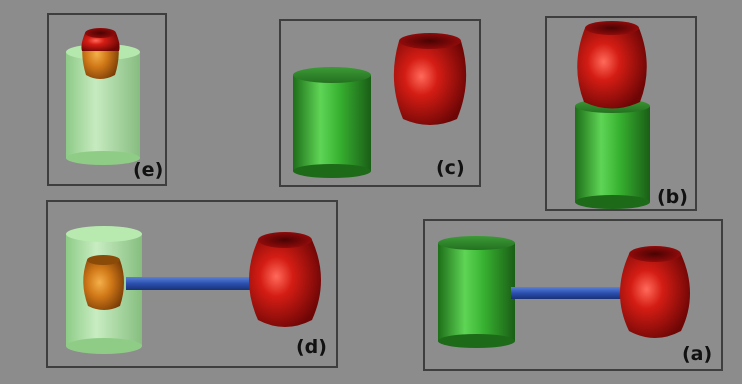 The width and height of the screenshot is (742, 384). I want to click on panel-b: (b), so click(621, 113).